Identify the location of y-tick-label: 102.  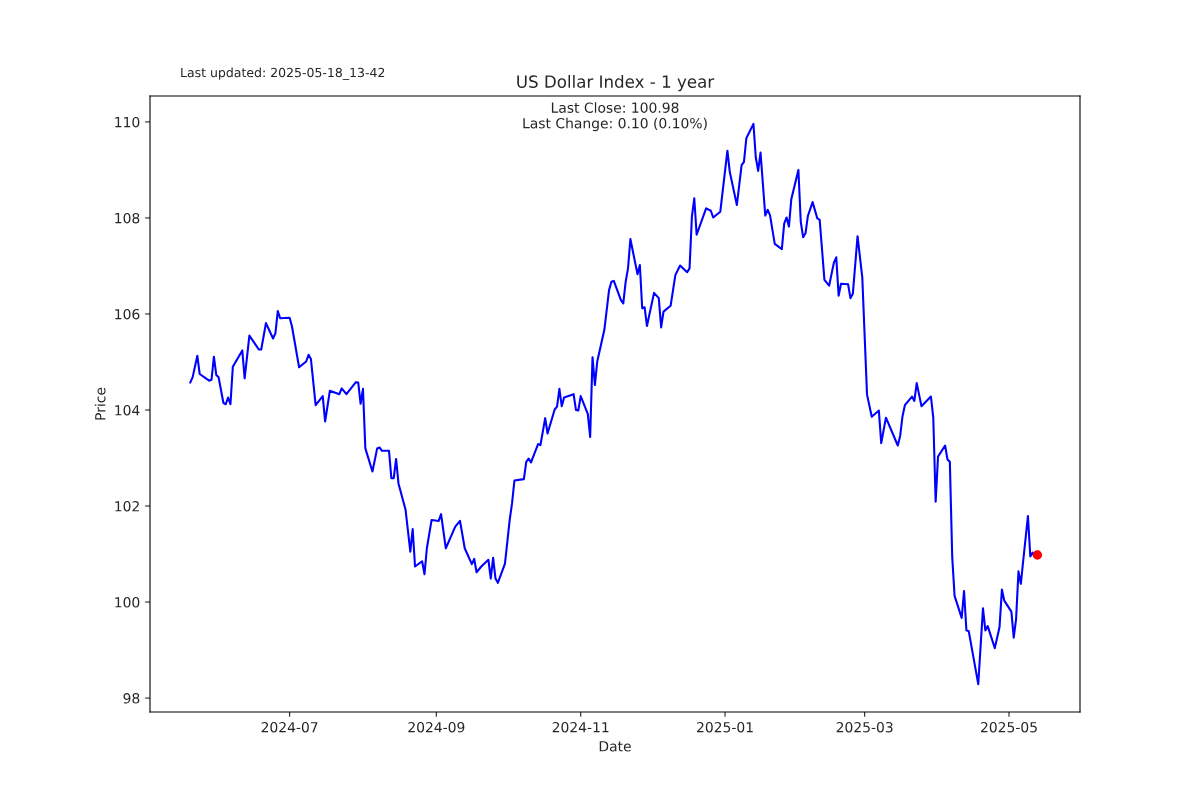
(127, 506).